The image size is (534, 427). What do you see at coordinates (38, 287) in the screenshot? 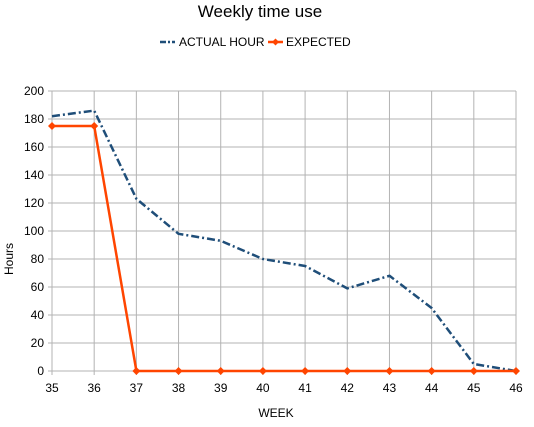
I see `y-tick-label: 60` at bounding box center [38, 287].